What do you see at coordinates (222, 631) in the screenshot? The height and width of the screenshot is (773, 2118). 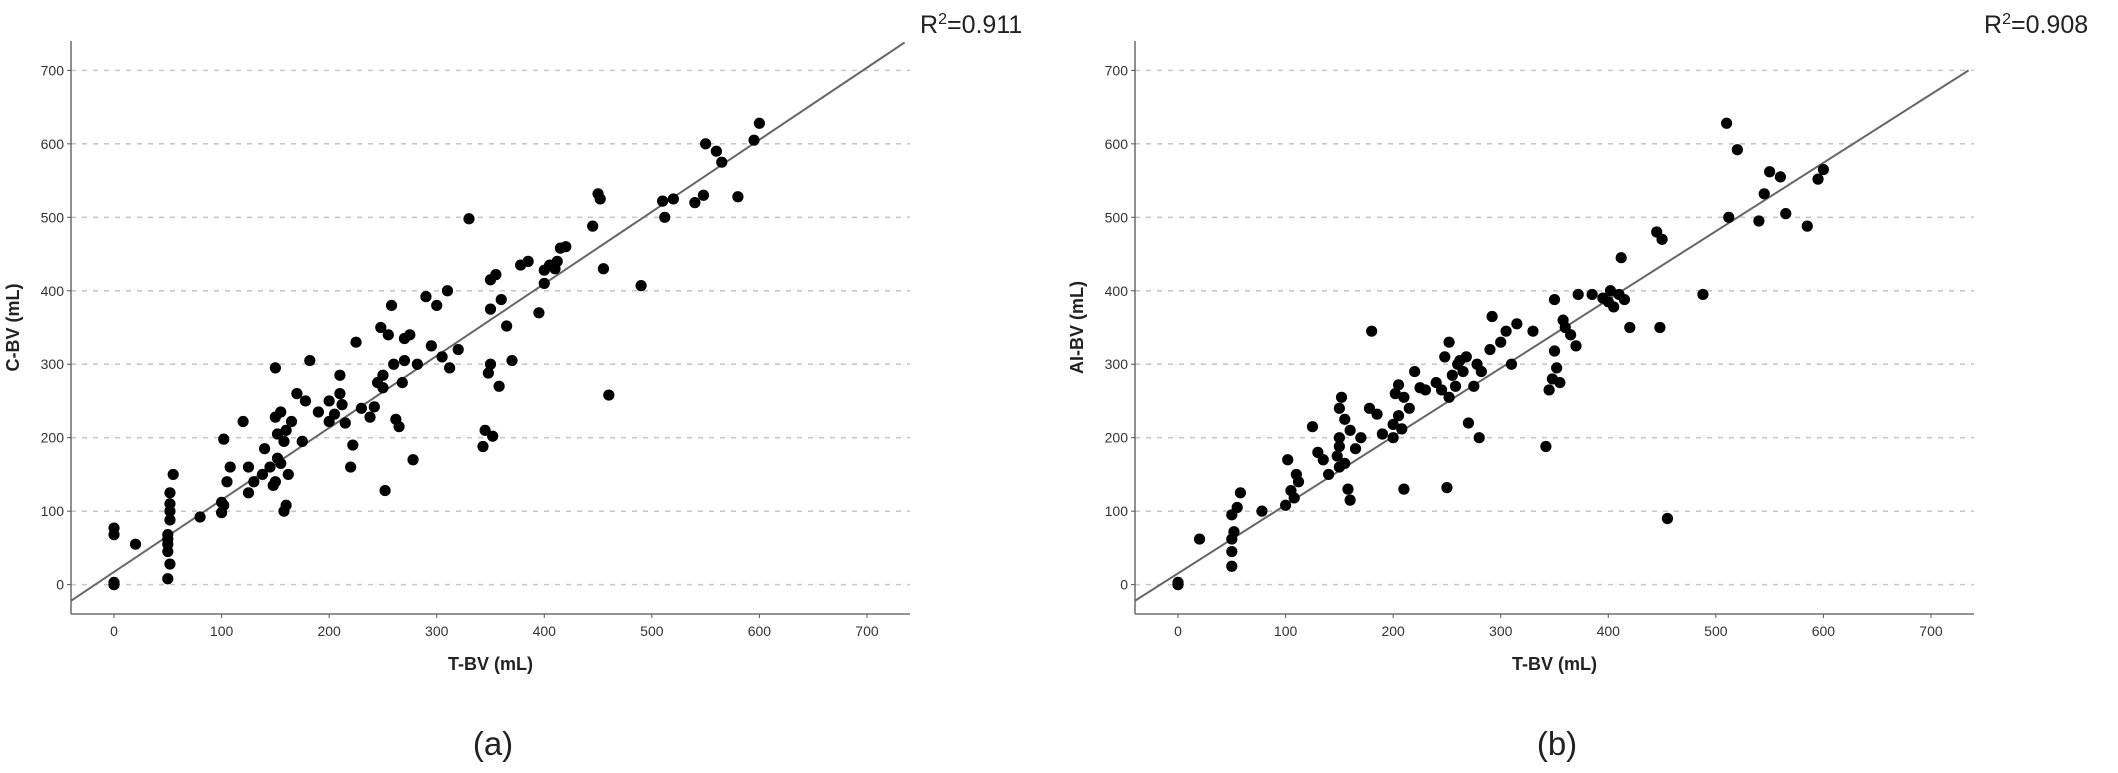 I see `x-tick-label: 100` at bounding box center [222, 631].